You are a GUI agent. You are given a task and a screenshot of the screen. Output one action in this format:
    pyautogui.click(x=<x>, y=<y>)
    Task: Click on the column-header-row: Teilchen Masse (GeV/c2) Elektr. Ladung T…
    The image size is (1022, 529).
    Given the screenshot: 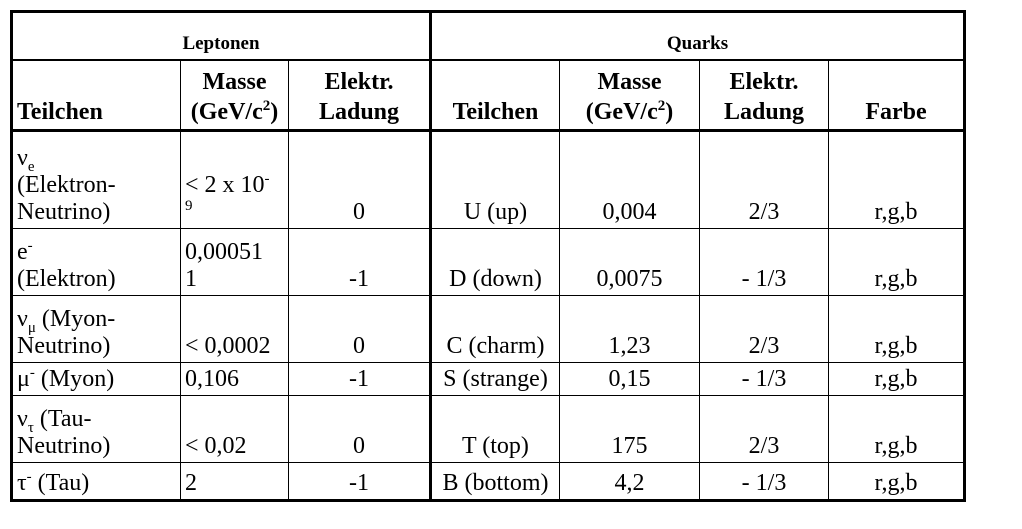 What is the action you would take?
    pyautogui.click(x=488, y=95)
    